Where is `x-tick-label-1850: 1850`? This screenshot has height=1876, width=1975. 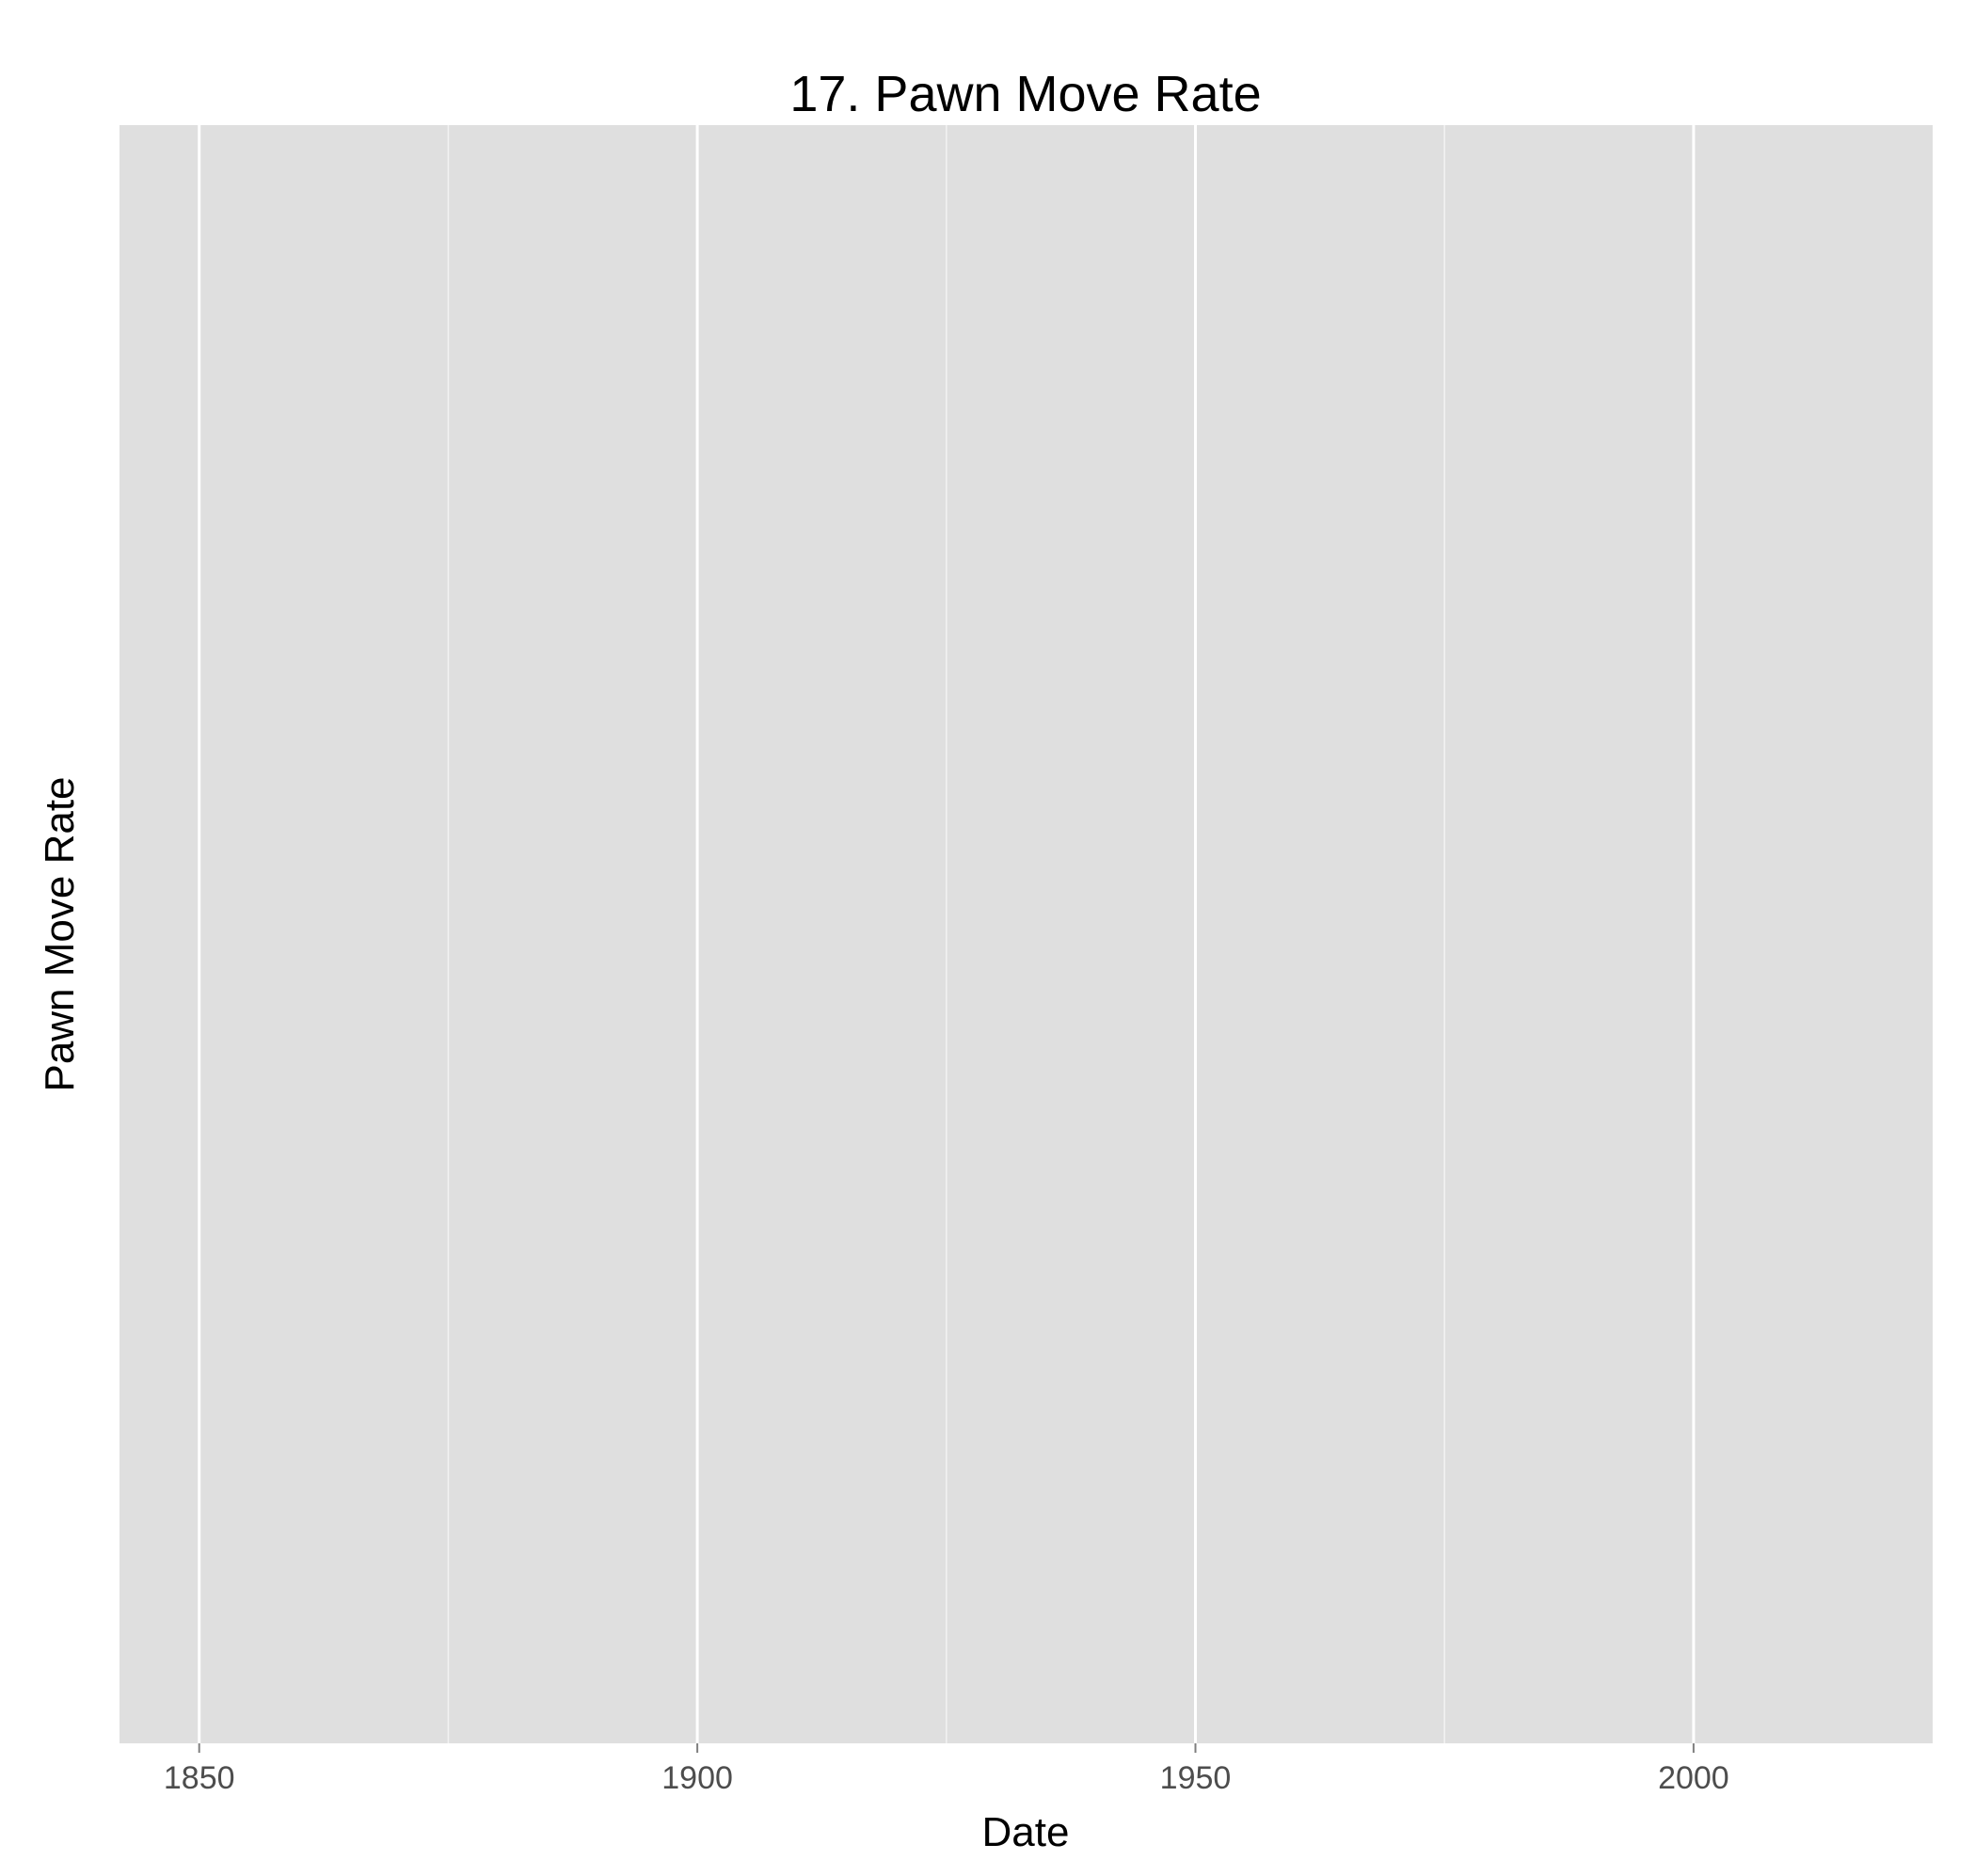 x-tick-label-1850: 1850 is located at coordinates (199, 1778).